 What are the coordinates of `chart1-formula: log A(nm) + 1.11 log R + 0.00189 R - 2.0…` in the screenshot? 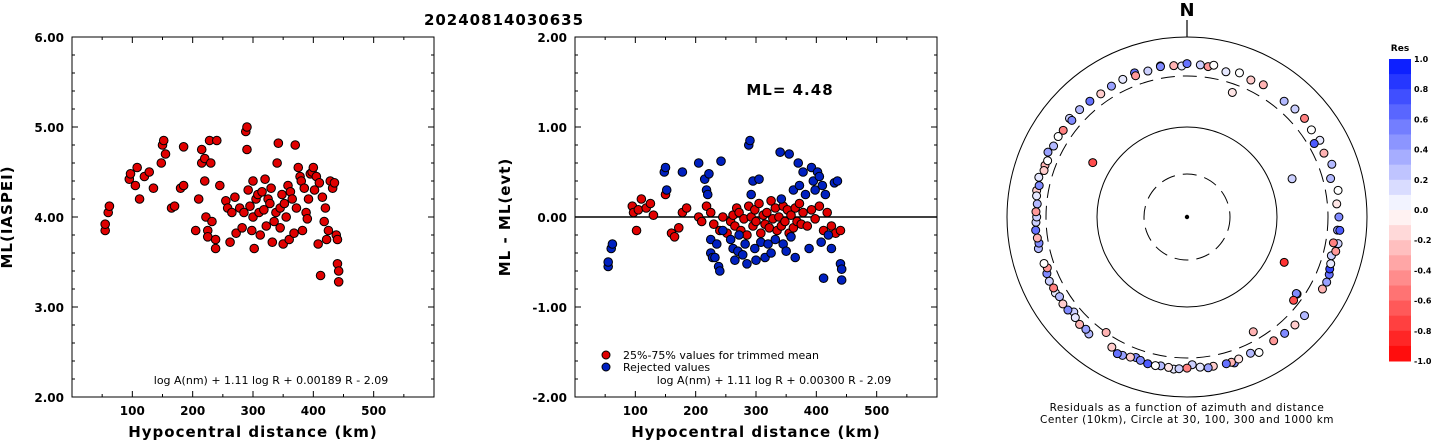 It's located at (271, 380).